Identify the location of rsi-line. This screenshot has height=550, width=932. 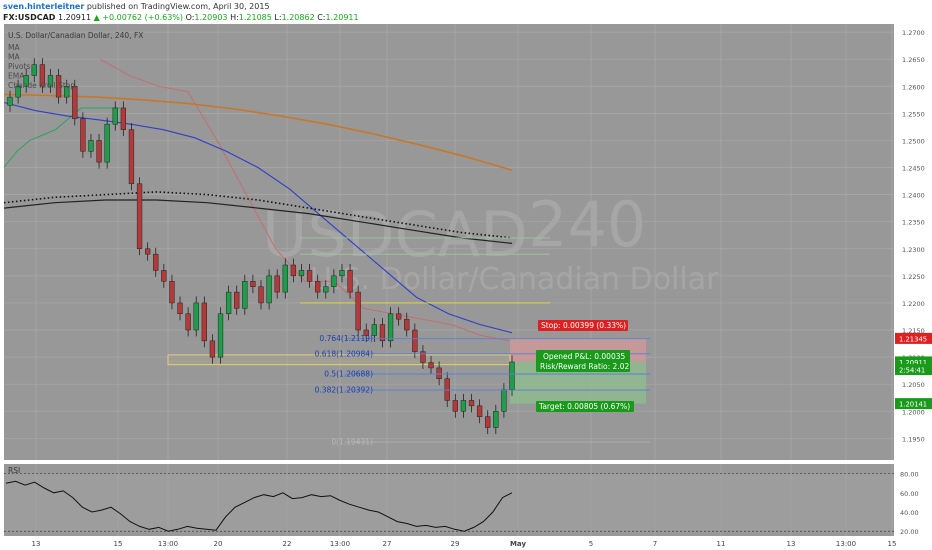
(259, 506).